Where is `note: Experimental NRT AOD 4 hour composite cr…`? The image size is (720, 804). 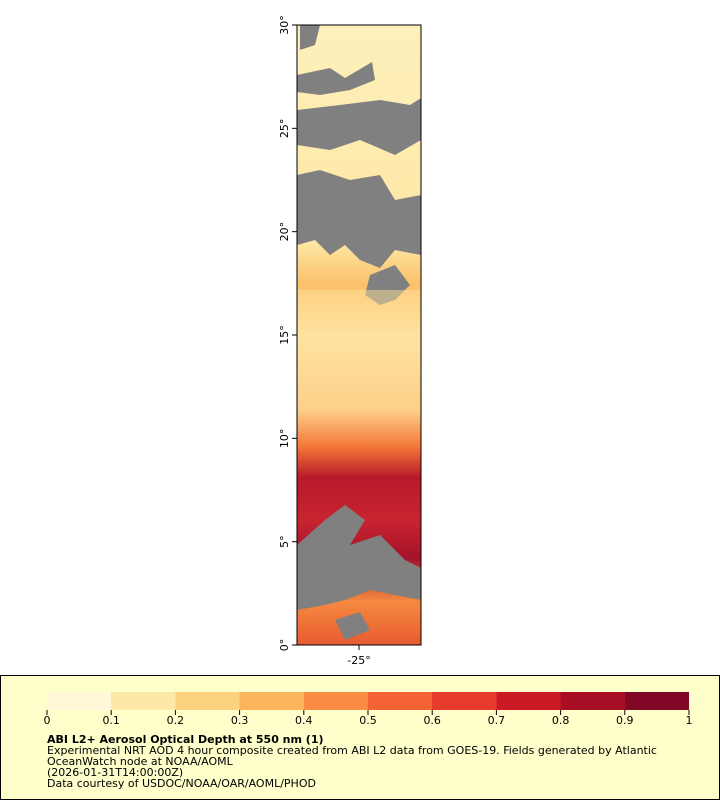
note: Experimental NRT AOD 4 hour composite cr… is located at coordinates (352, 750).